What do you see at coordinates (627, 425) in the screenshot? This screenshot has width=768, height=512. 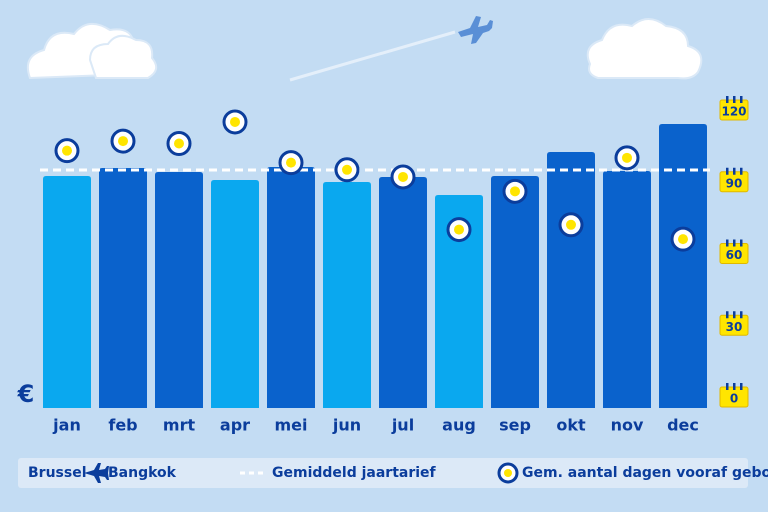 I see `x-tick-label: nov` at bounding box center [627, 425].